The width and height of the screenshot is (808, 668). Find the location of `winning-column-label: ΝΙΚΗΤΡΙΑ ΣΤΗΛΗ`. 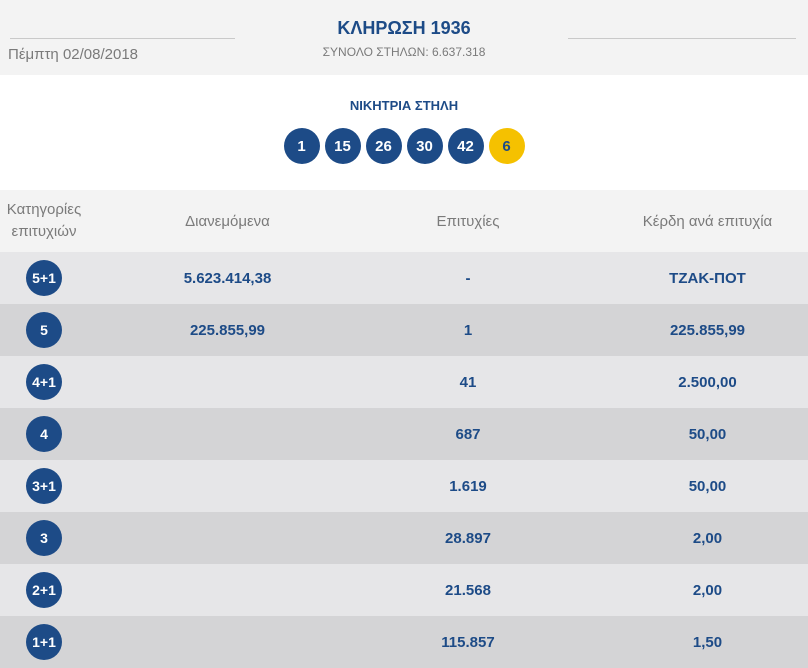

winning-column-label: ΝΙΚΗΤΡΙΑ ΣΤΗΛΗ is located at coordinates (404, 105).